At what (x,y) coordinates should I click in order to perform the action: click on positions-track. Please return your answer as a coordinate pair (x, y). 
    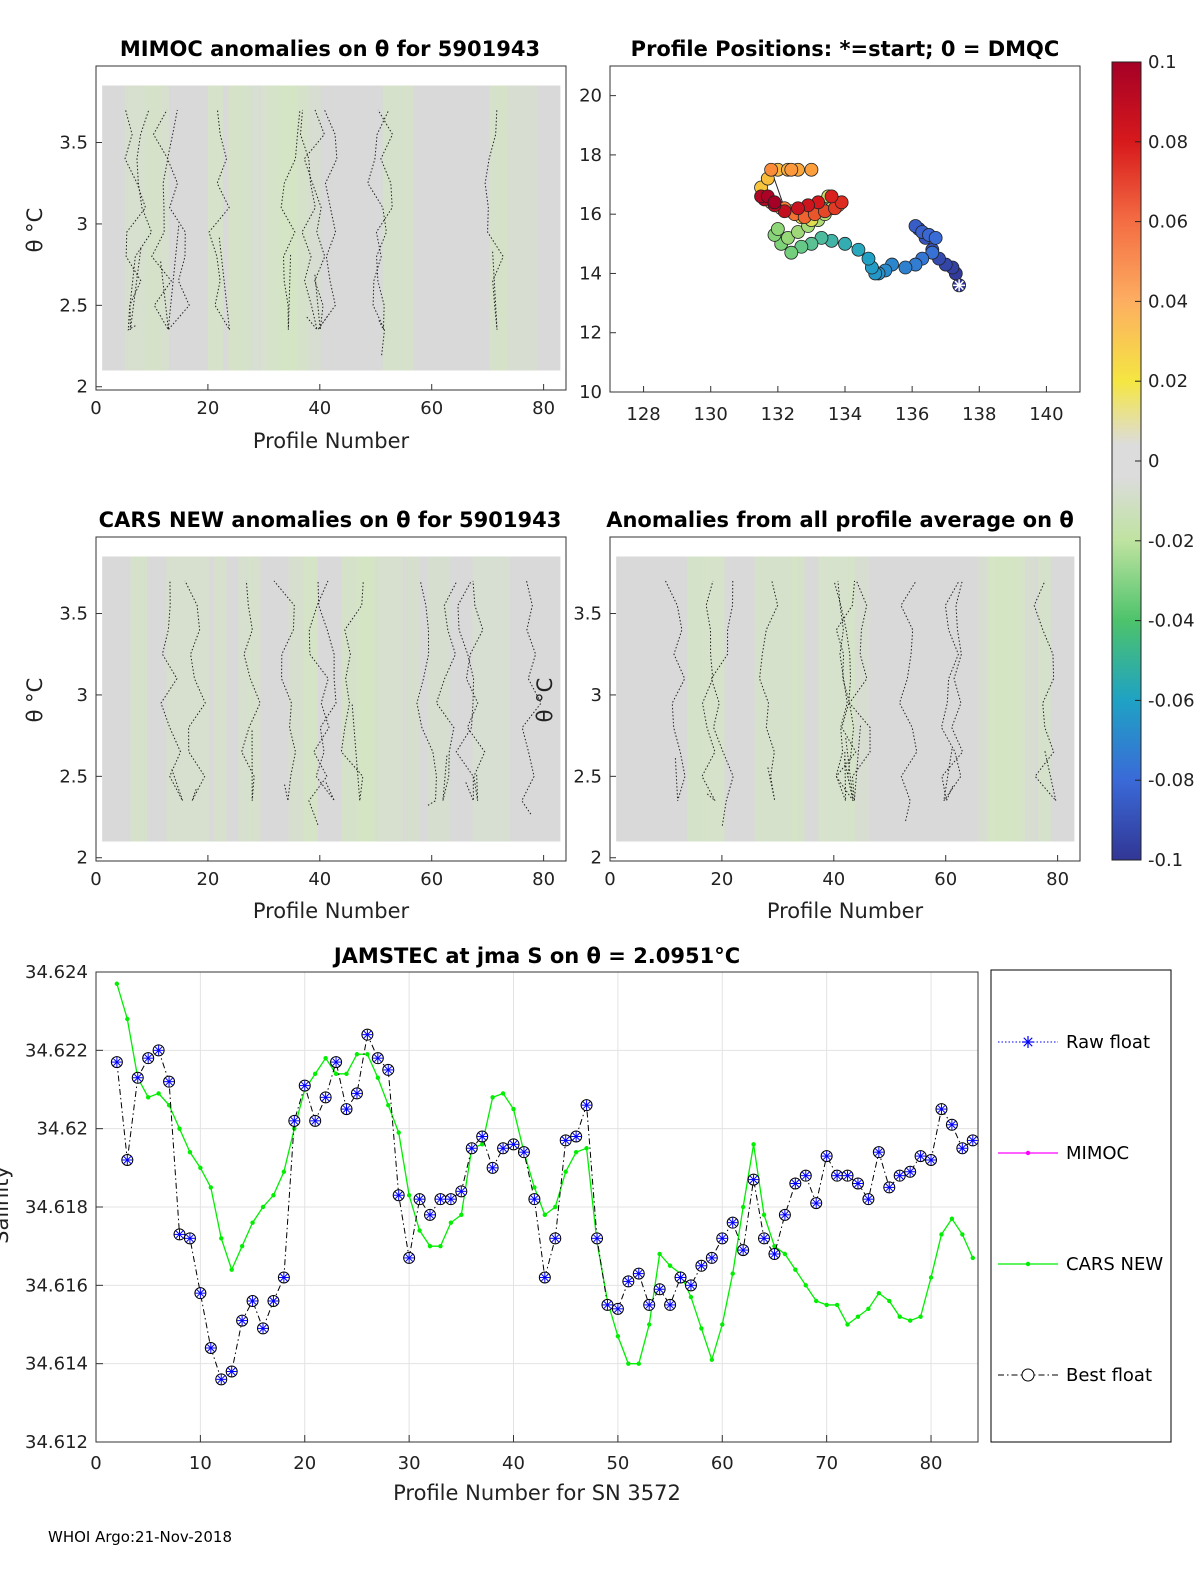
    Looking at the image, I should click on (860, 227).